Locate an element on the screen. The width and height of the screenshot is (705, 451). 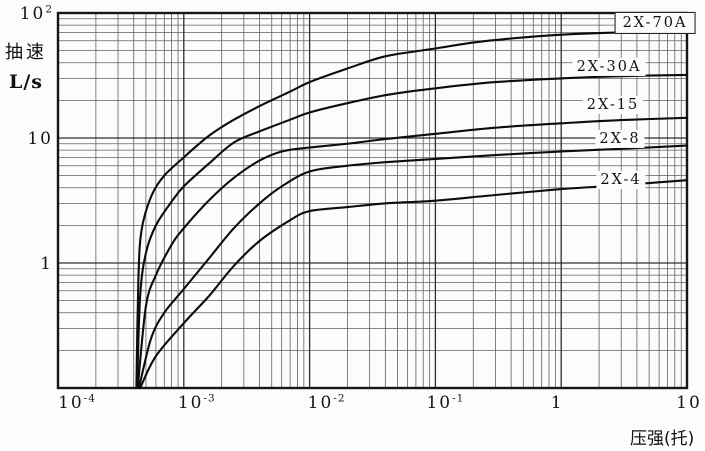
y-axis-title: 抽速 L/s is located at coordinates (26, 65).